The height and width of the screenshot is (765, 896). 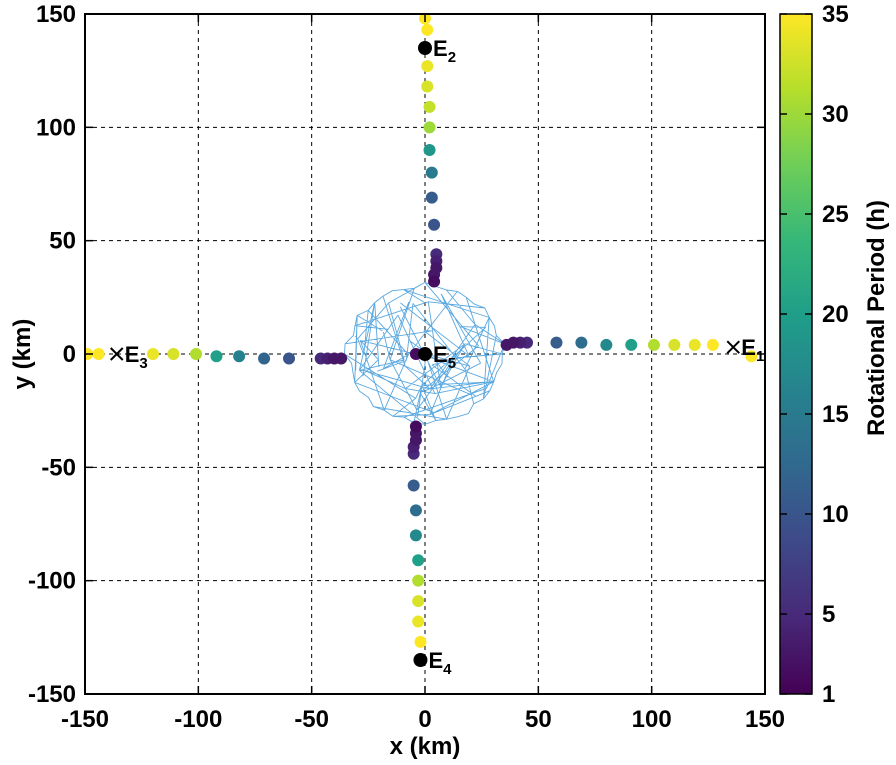 What do you see at coordinates (52, 581) in the screenshot?
I see `y-tick-label: -100` at bounding box center [52, 581].